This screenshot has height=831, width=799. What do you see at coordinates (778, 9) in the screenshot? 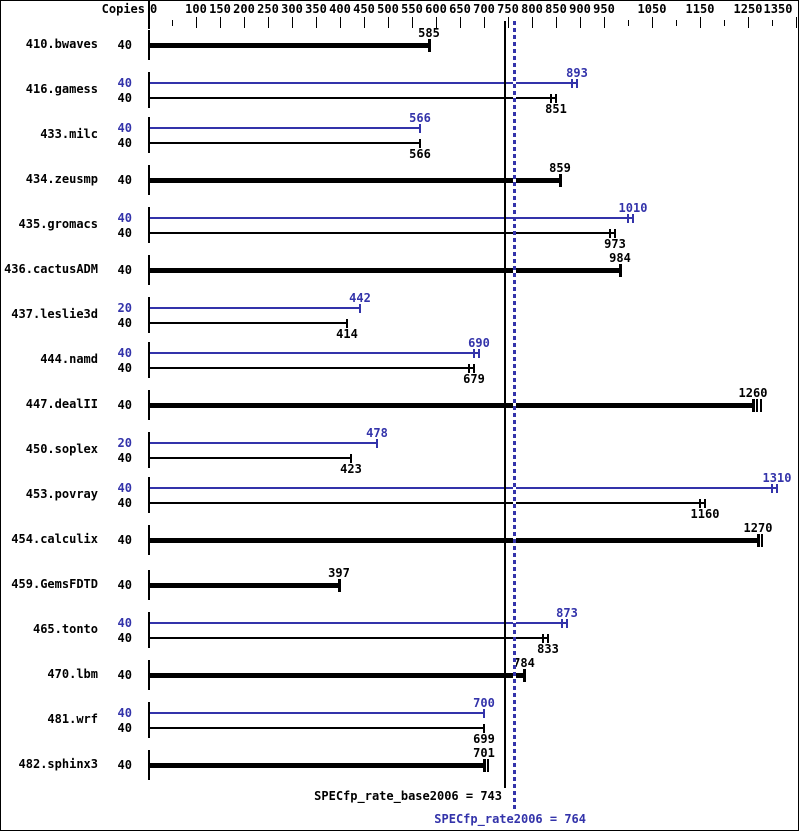
I see `axis-tick-label: 1350` at bounding box center [778, 9].